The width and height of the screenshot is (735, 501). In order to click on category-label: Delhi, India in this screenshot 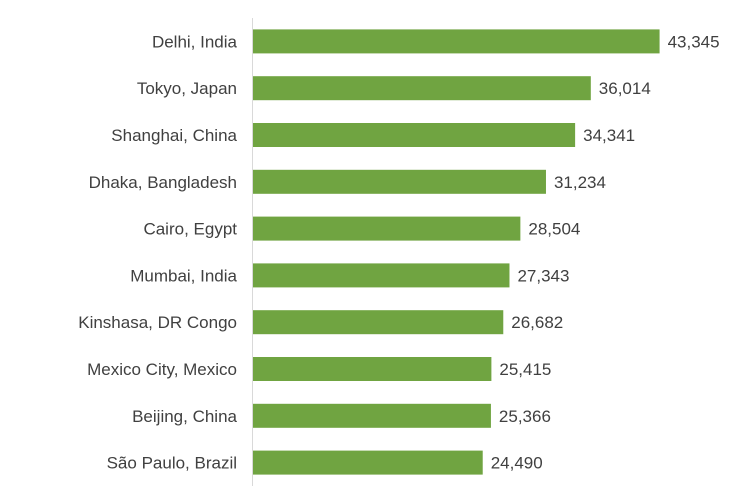, I will do `click(195, 41)`.